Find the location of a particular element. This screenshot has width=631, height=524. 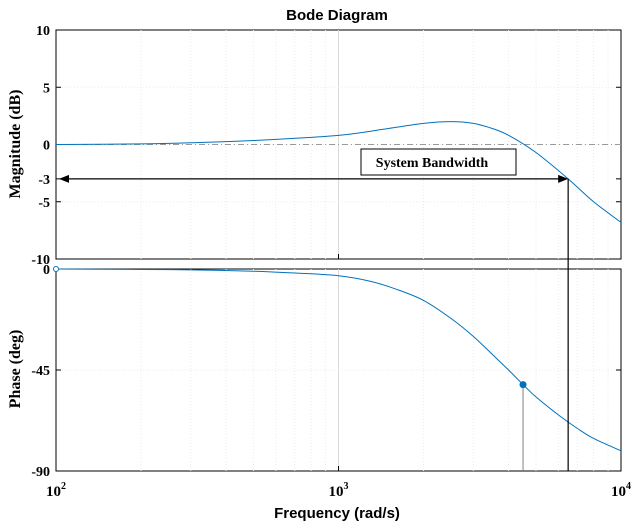

x-tick-label: 10³ is located at coordinates (339, 490).